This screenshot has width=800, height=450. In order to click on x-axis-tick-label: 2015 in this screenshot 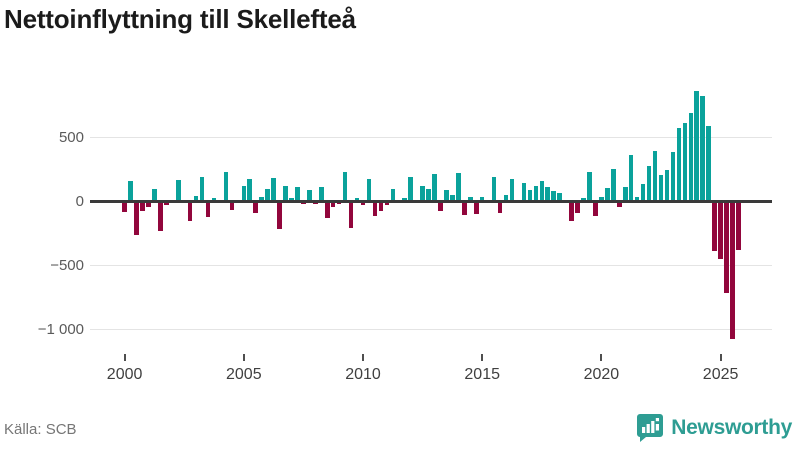, I will do `click(482, 374)`.